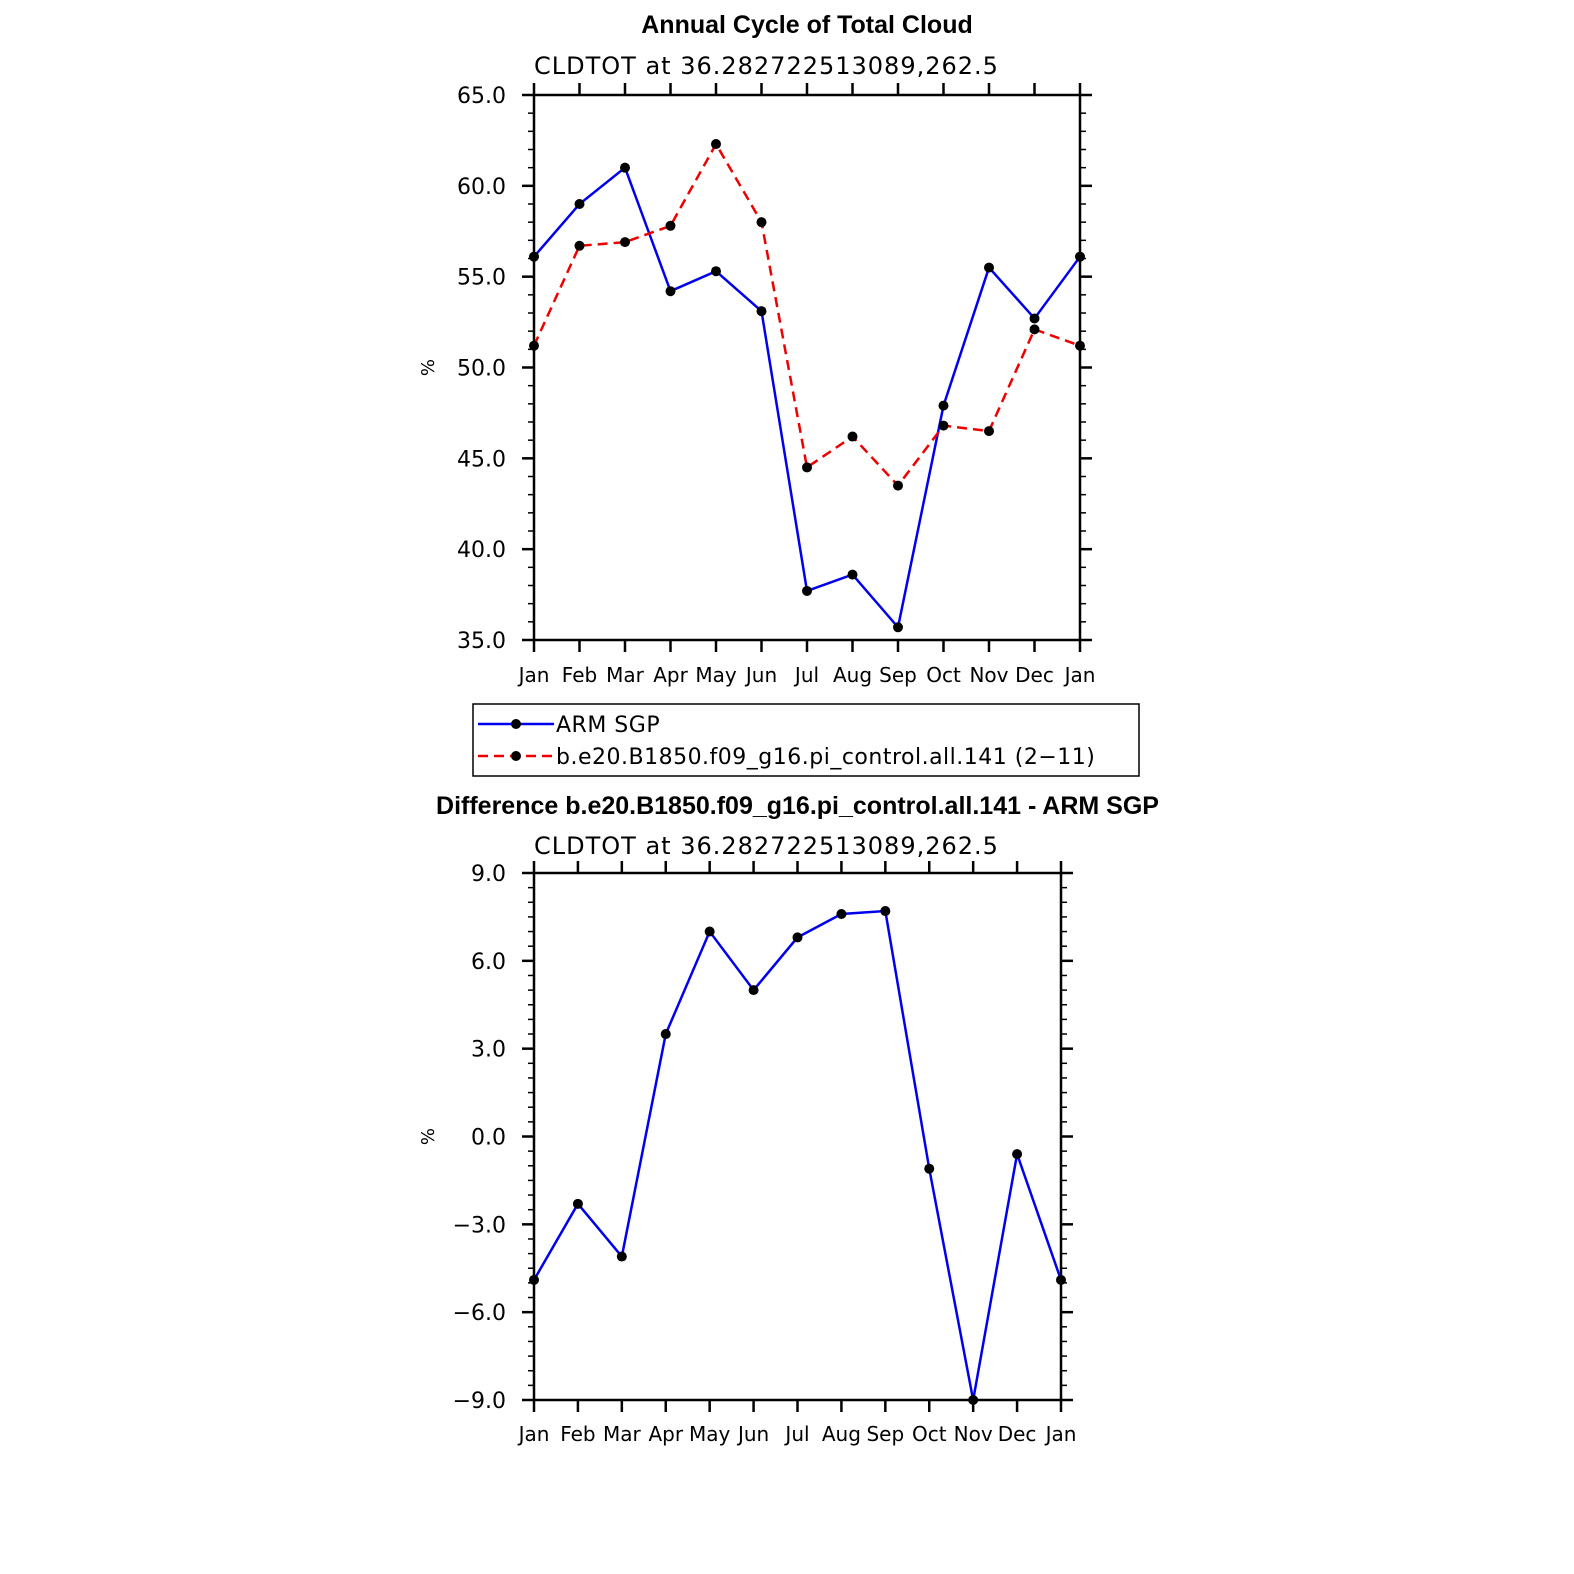 Image resolution: width=1574 pixels, height=1574 pixels. What do you see at coordinates (479, 1401) in the screenshot?
I see `y-tick-label: −9.0` at bounding box center [479, 1401].